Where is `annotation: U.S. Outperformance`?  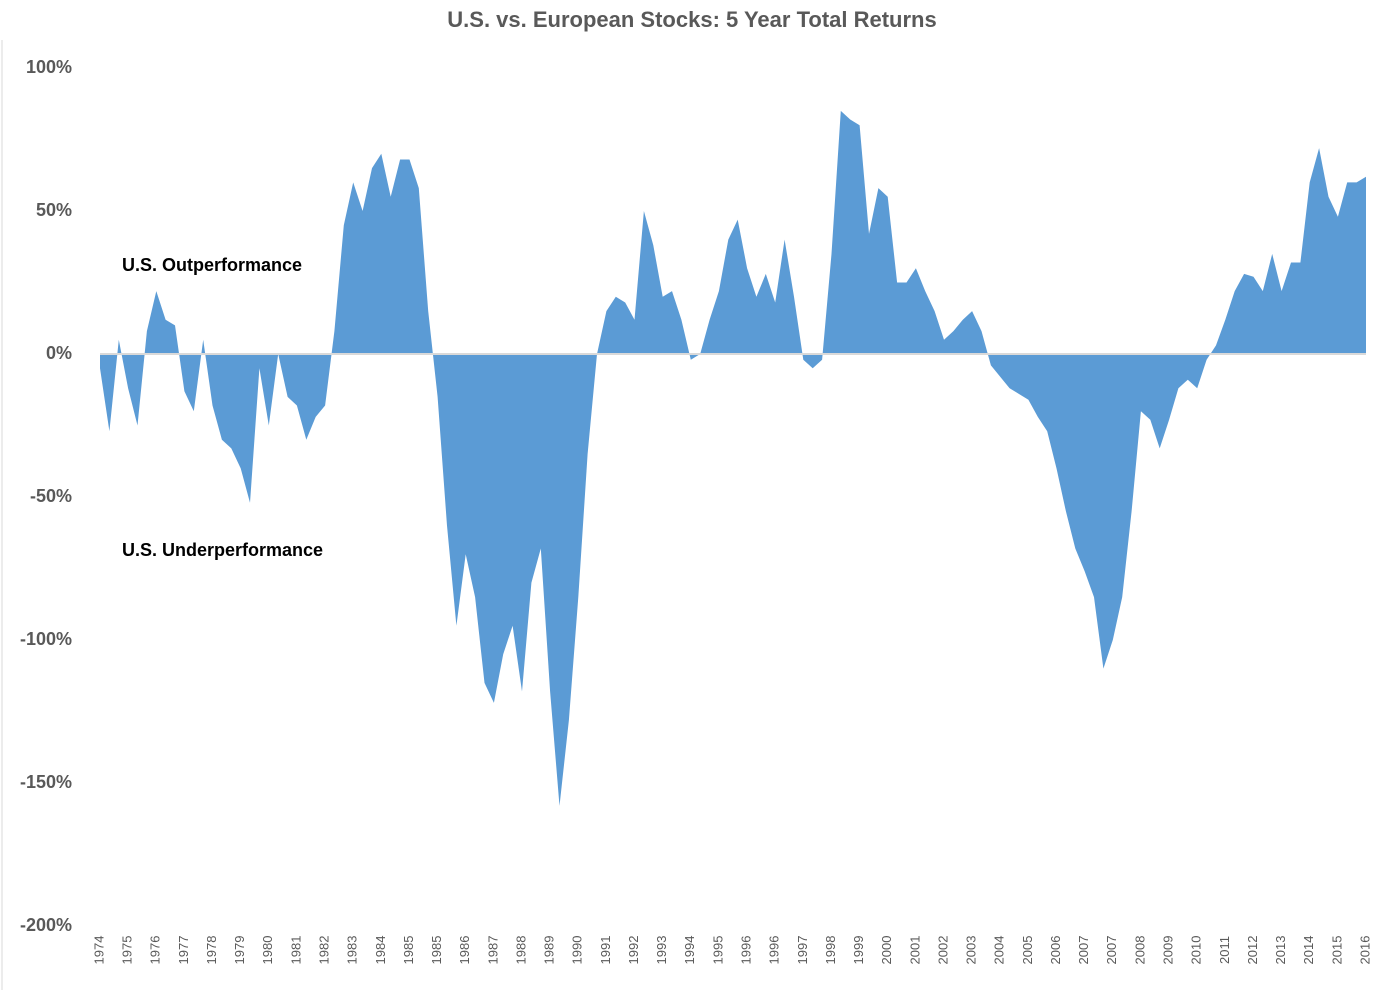
annotation: U.S. Outperformance is located at coordinates (212, 265).